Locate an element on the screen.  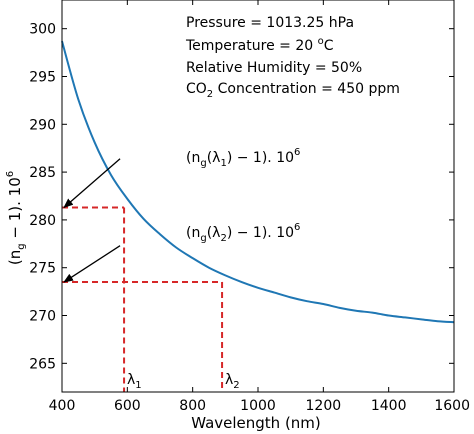
y-tick-label: 295 is located at coordinates (42, 77).